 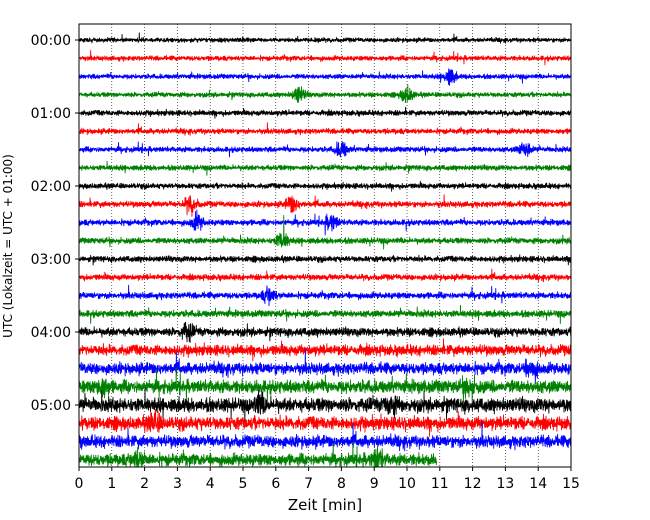 I want to click on trace-0145-green, so click(x=325, y=168).